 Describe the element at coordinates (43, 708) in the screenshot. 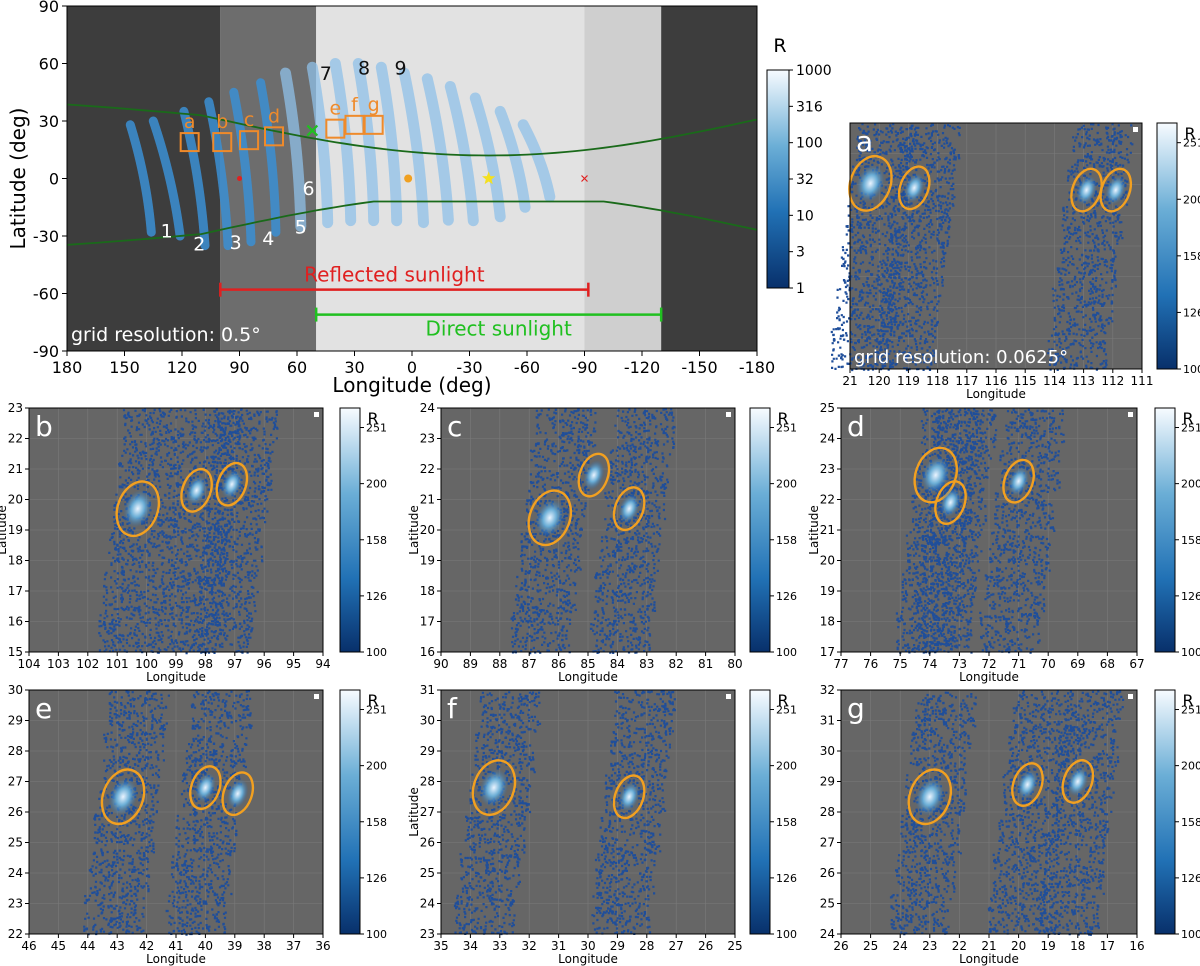

I see `panel-letter: e` at that location.